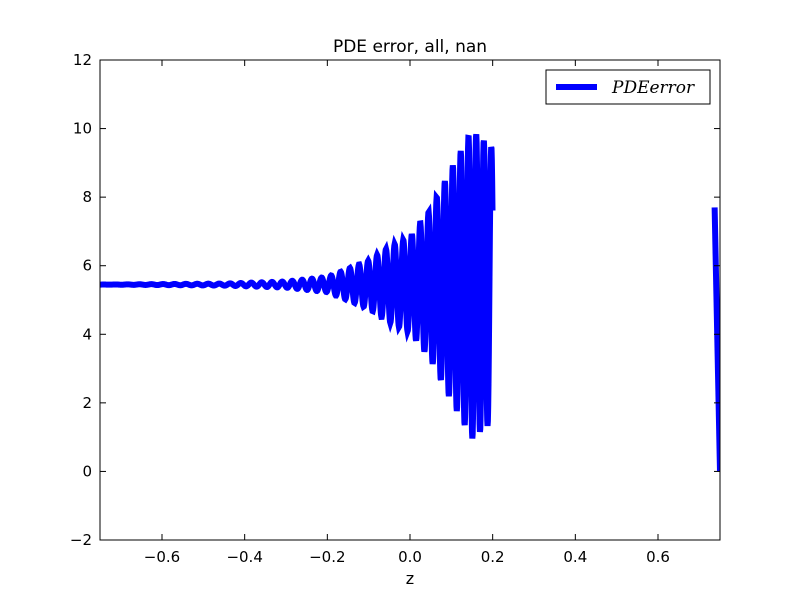 This screenshot has height=600, width=800. I want to click on y-tick-label: 6, so click(87, 266).